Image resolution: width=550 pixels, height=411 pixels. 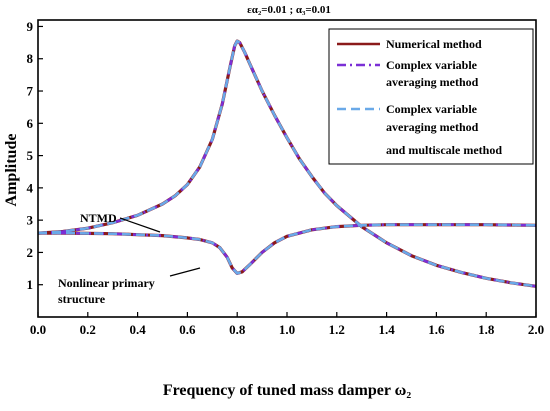 What do you see at coordinates (30, 91) in the screenshot?
I see `y-tick-label: 7` at bounding box center [30, 91].